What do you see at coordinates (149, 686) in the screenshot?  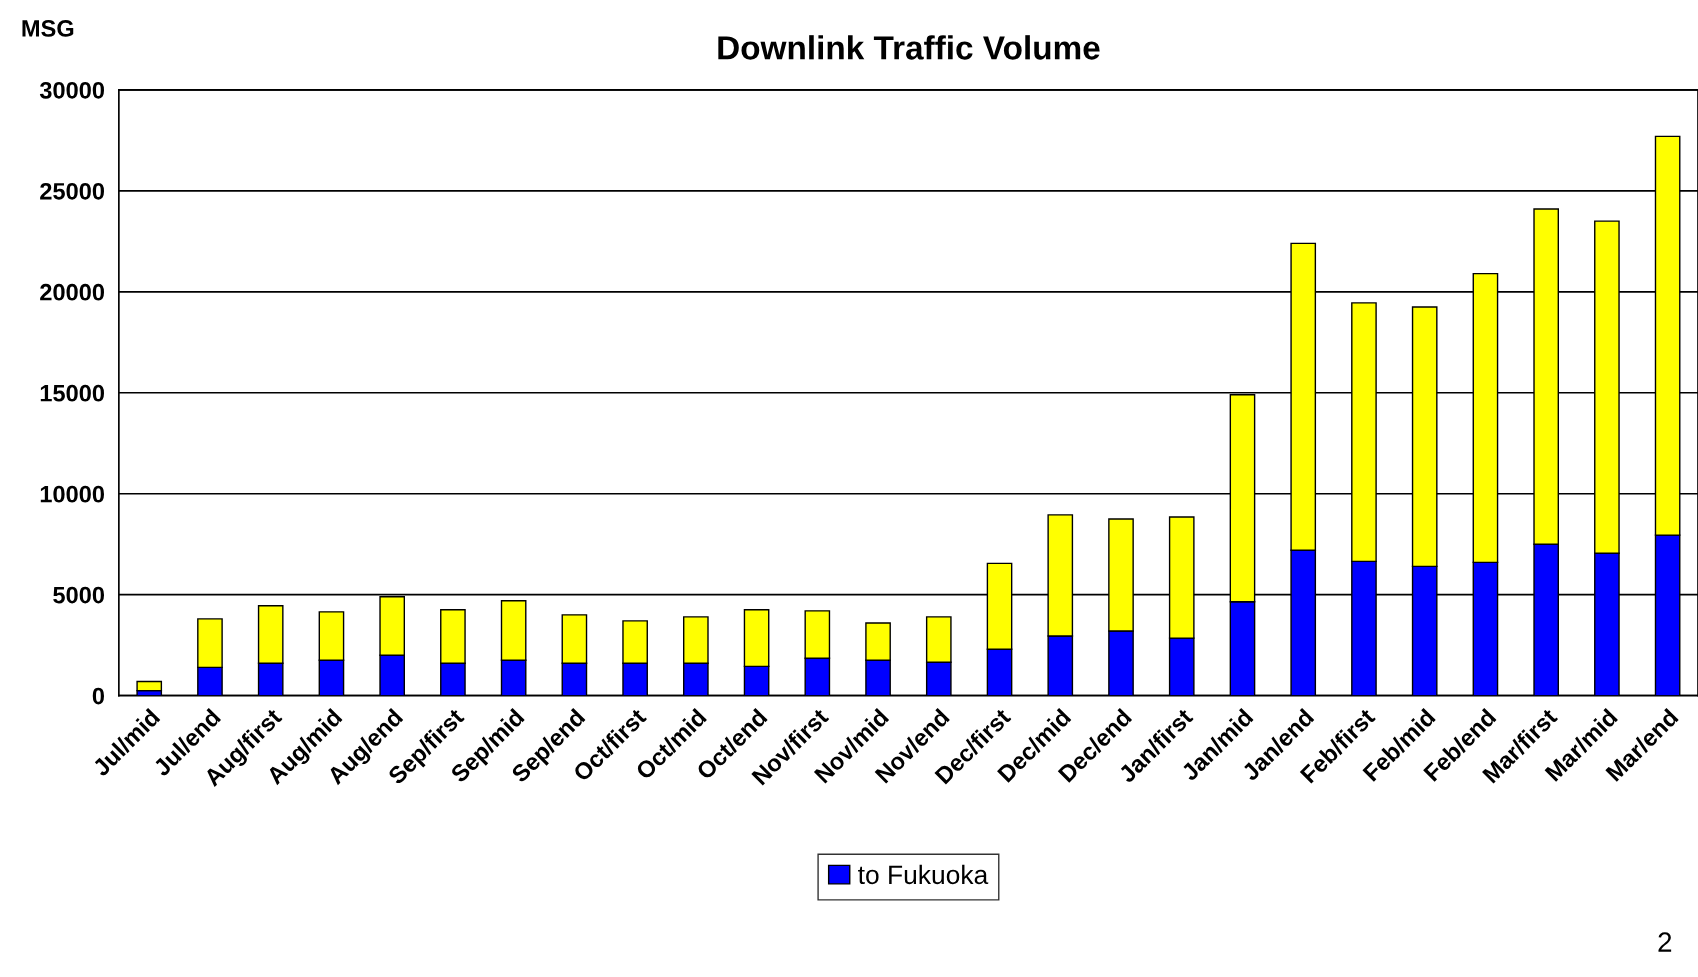 I see `bar` at bounding box center [149, 686].